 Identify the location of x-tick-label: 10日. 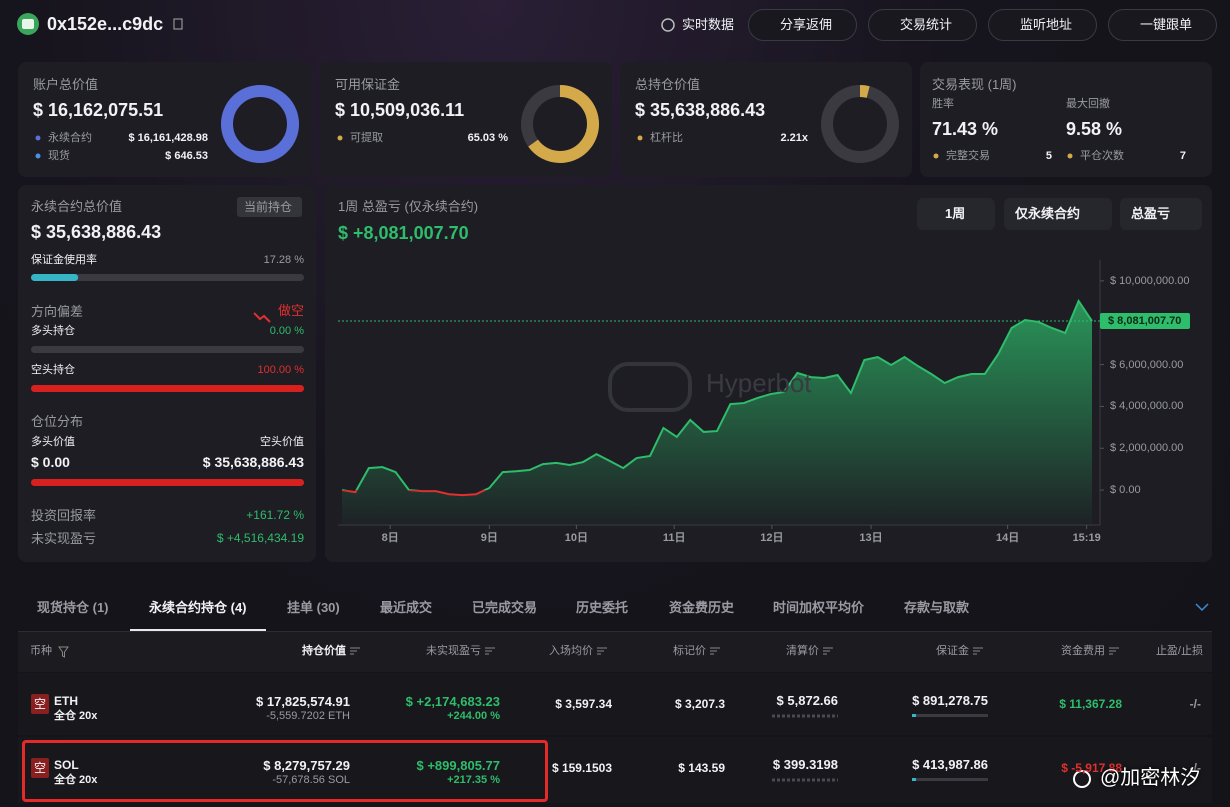
(576, 538).